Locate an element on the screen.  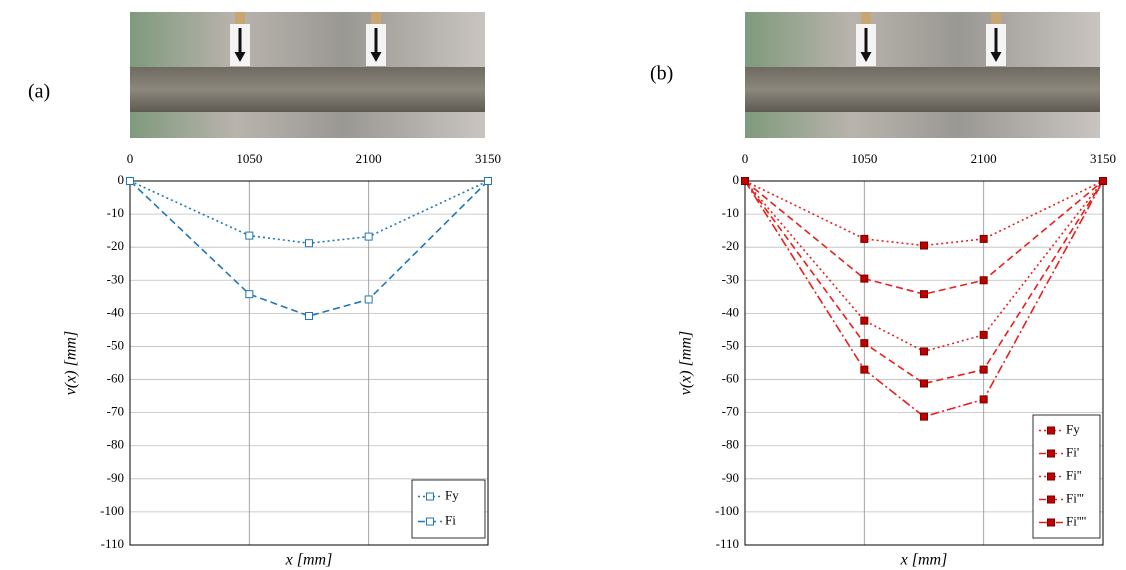
panel-label: (a) is located at coordinates (39, 92).